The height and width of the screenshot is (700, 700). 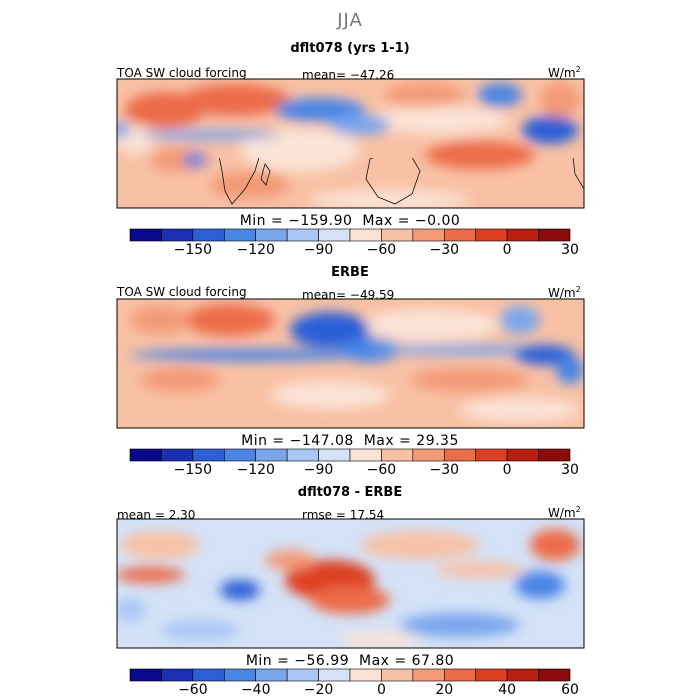 I want to click on panel-minmax-diff: Min = −56.99 Max = 67.80, so click(x=350, y=661).